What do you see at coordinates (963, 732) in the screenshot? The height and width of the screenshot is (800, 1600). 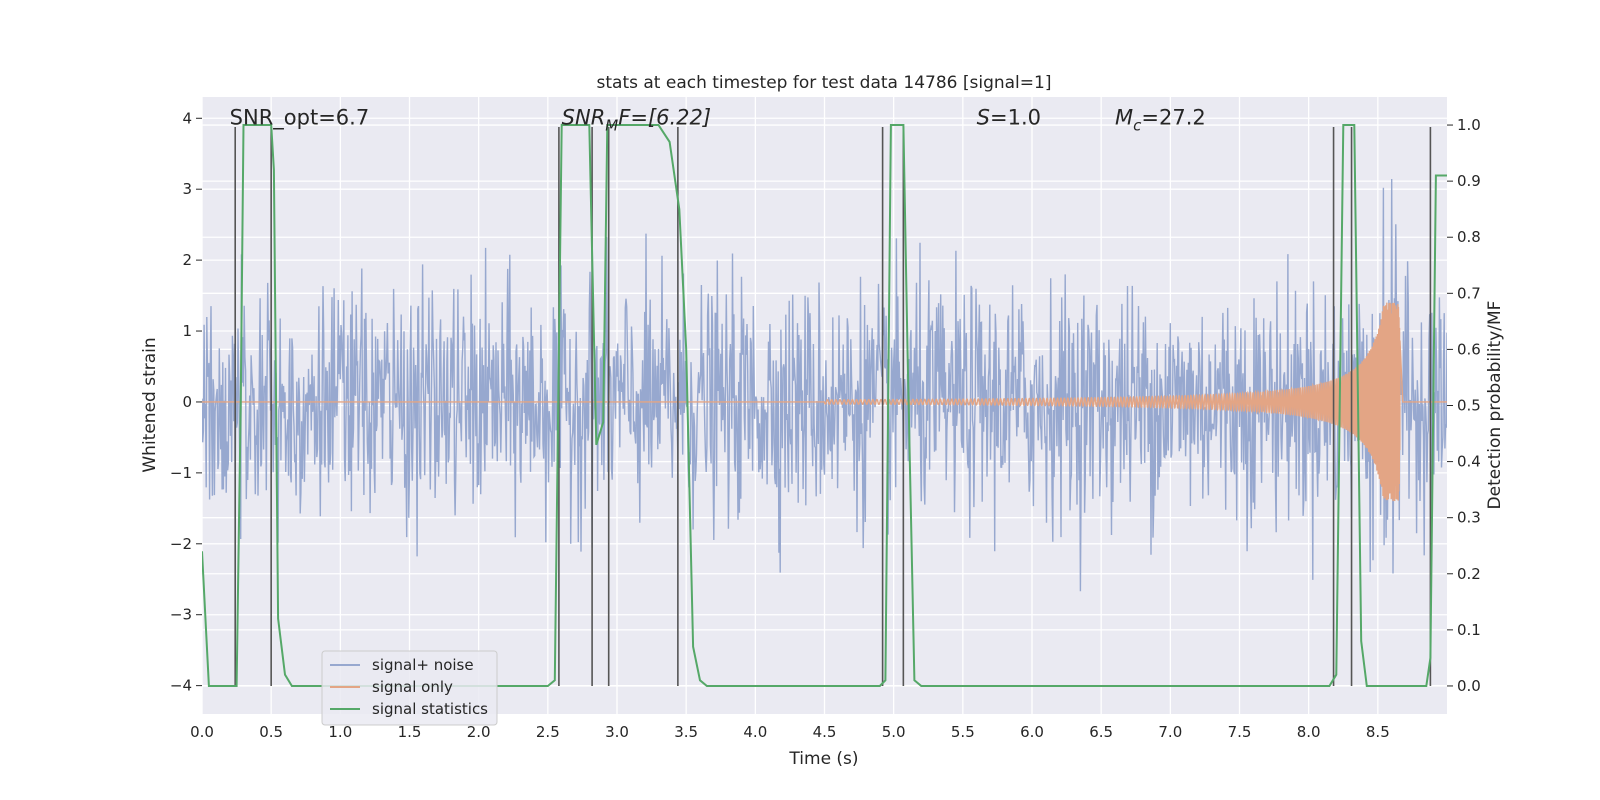 I see `x-tick-label: 5.5` at bounding box center [963, 732].